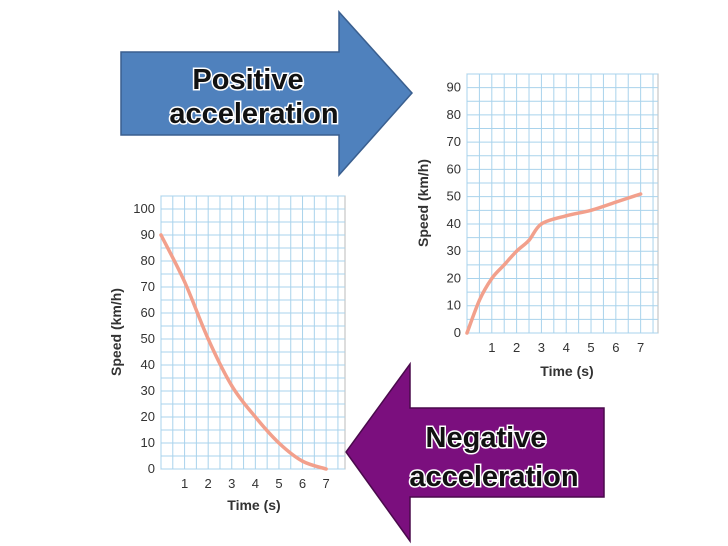  I want to click on negative-label-line2: acceleration, so click(493, 477).